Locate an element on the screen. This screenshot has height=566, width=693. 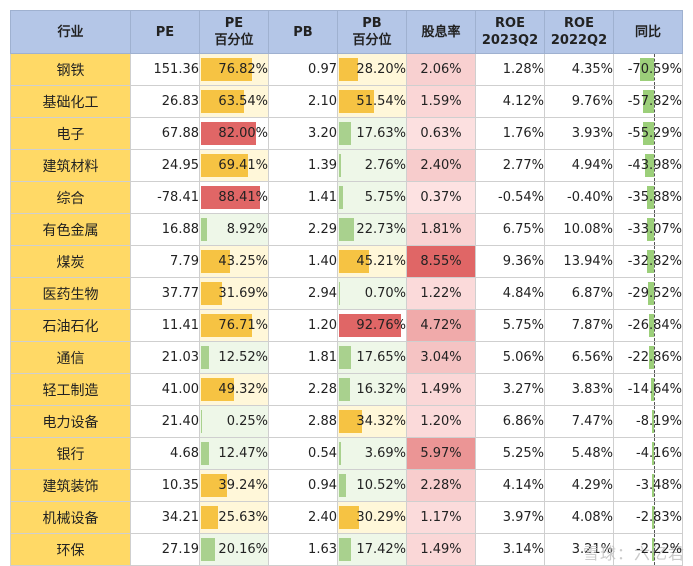
dividend-yield-cell: 8.55% is located at coordinates (441, 261).